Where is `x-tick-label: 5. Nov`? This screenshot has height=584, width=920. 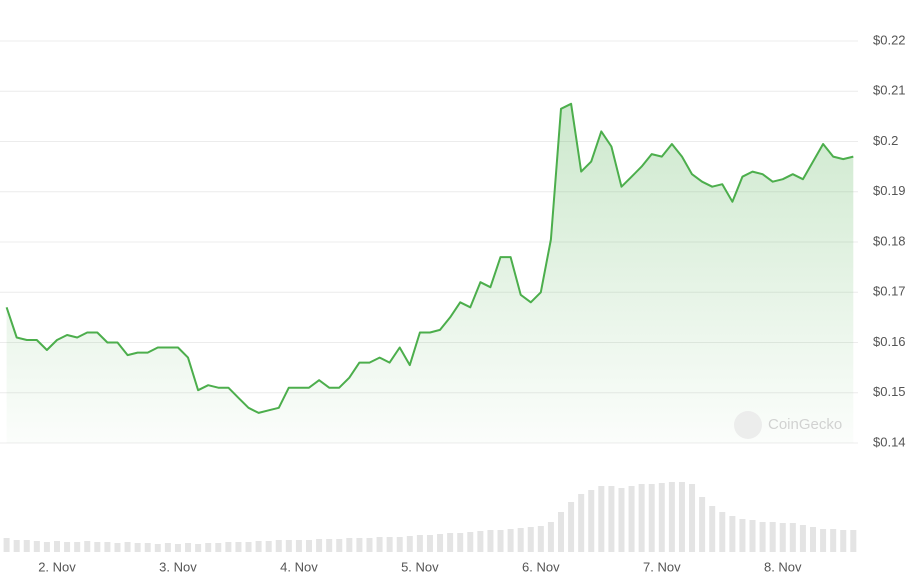
x-tick-label: 5. Nov is located at coordinates (420, 566).